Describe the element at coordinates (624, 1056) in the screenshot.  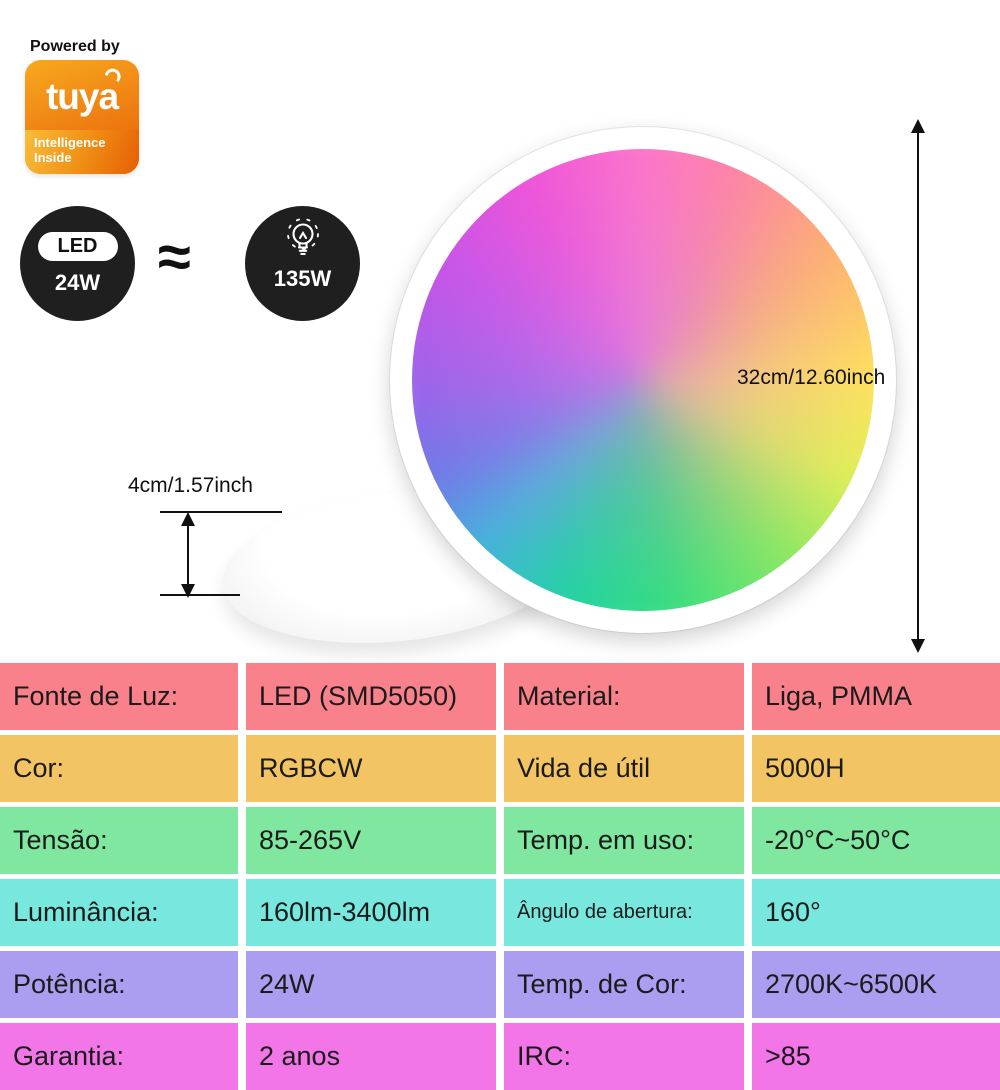
I see `spec-label: IRC:` at that location.